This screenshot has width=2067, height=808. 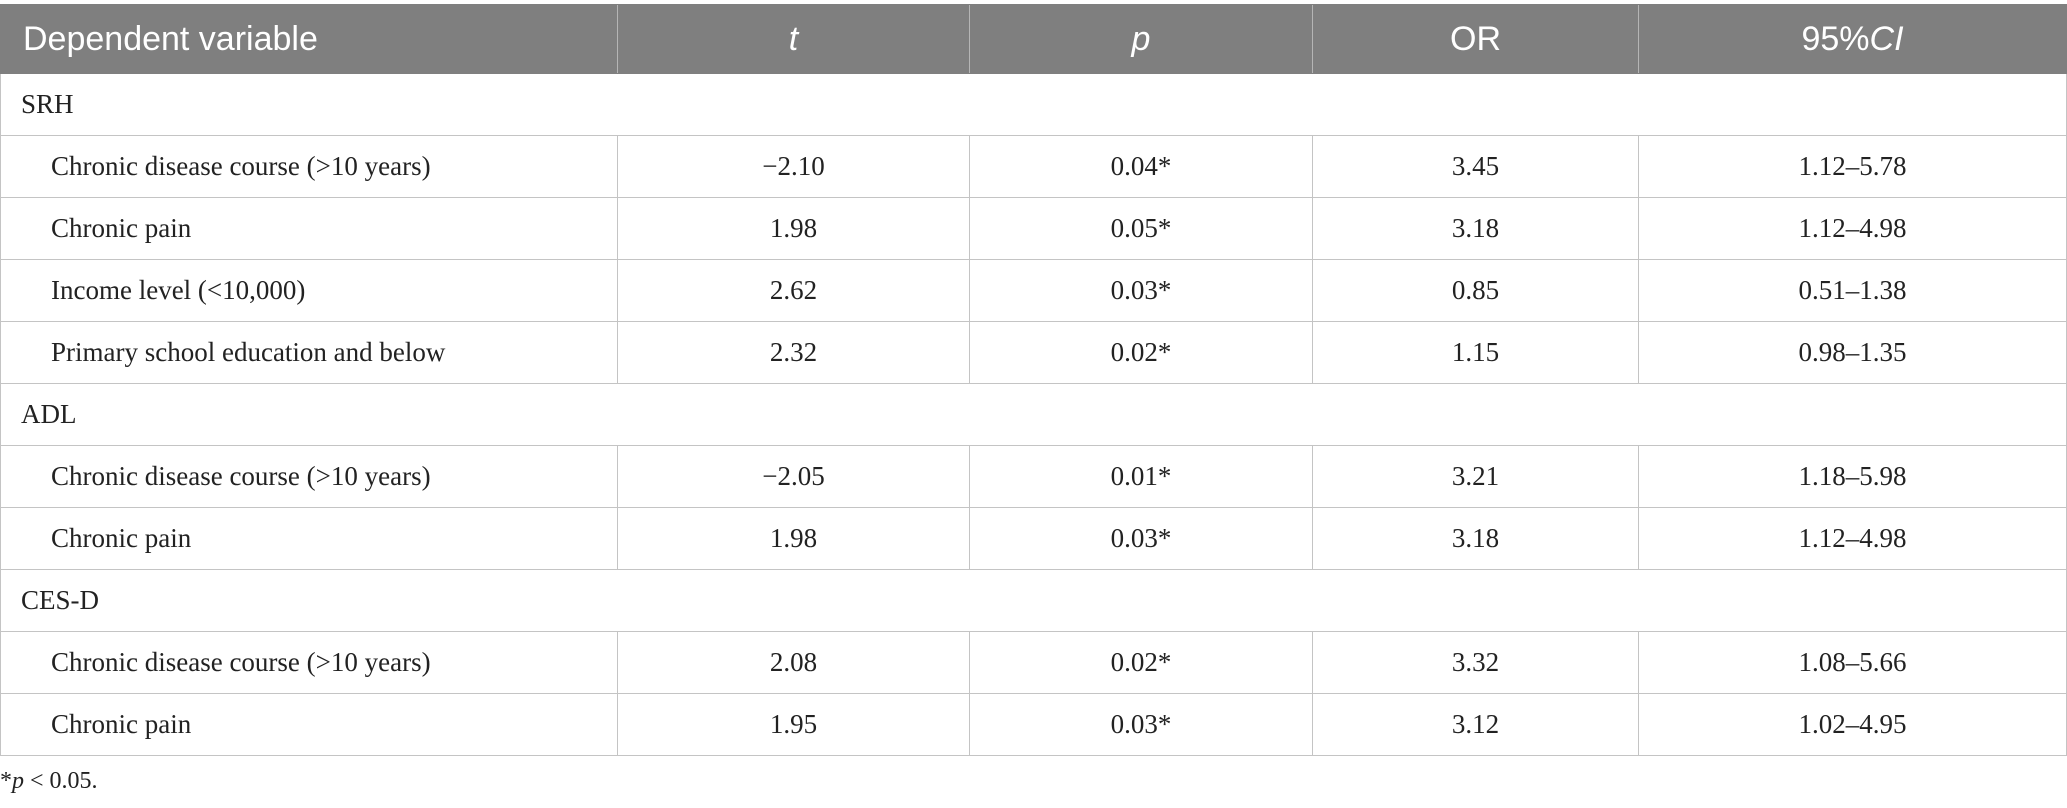 I want to click on group-row-ces-d: CES-D, so click(x=1033, y=600).